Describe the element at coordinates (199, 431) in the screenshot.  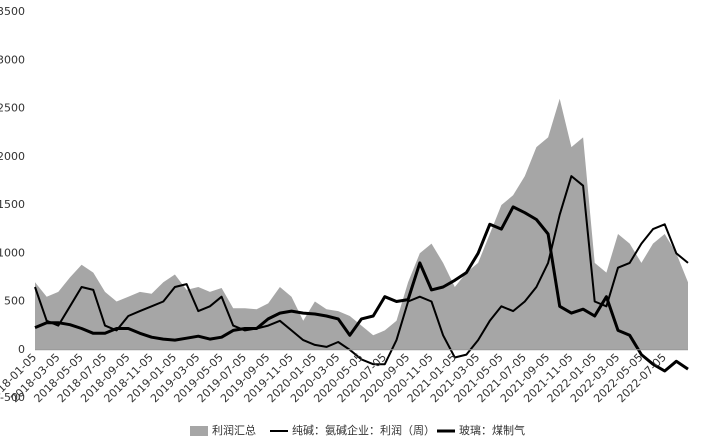
I see `legend-swatch` at that location.